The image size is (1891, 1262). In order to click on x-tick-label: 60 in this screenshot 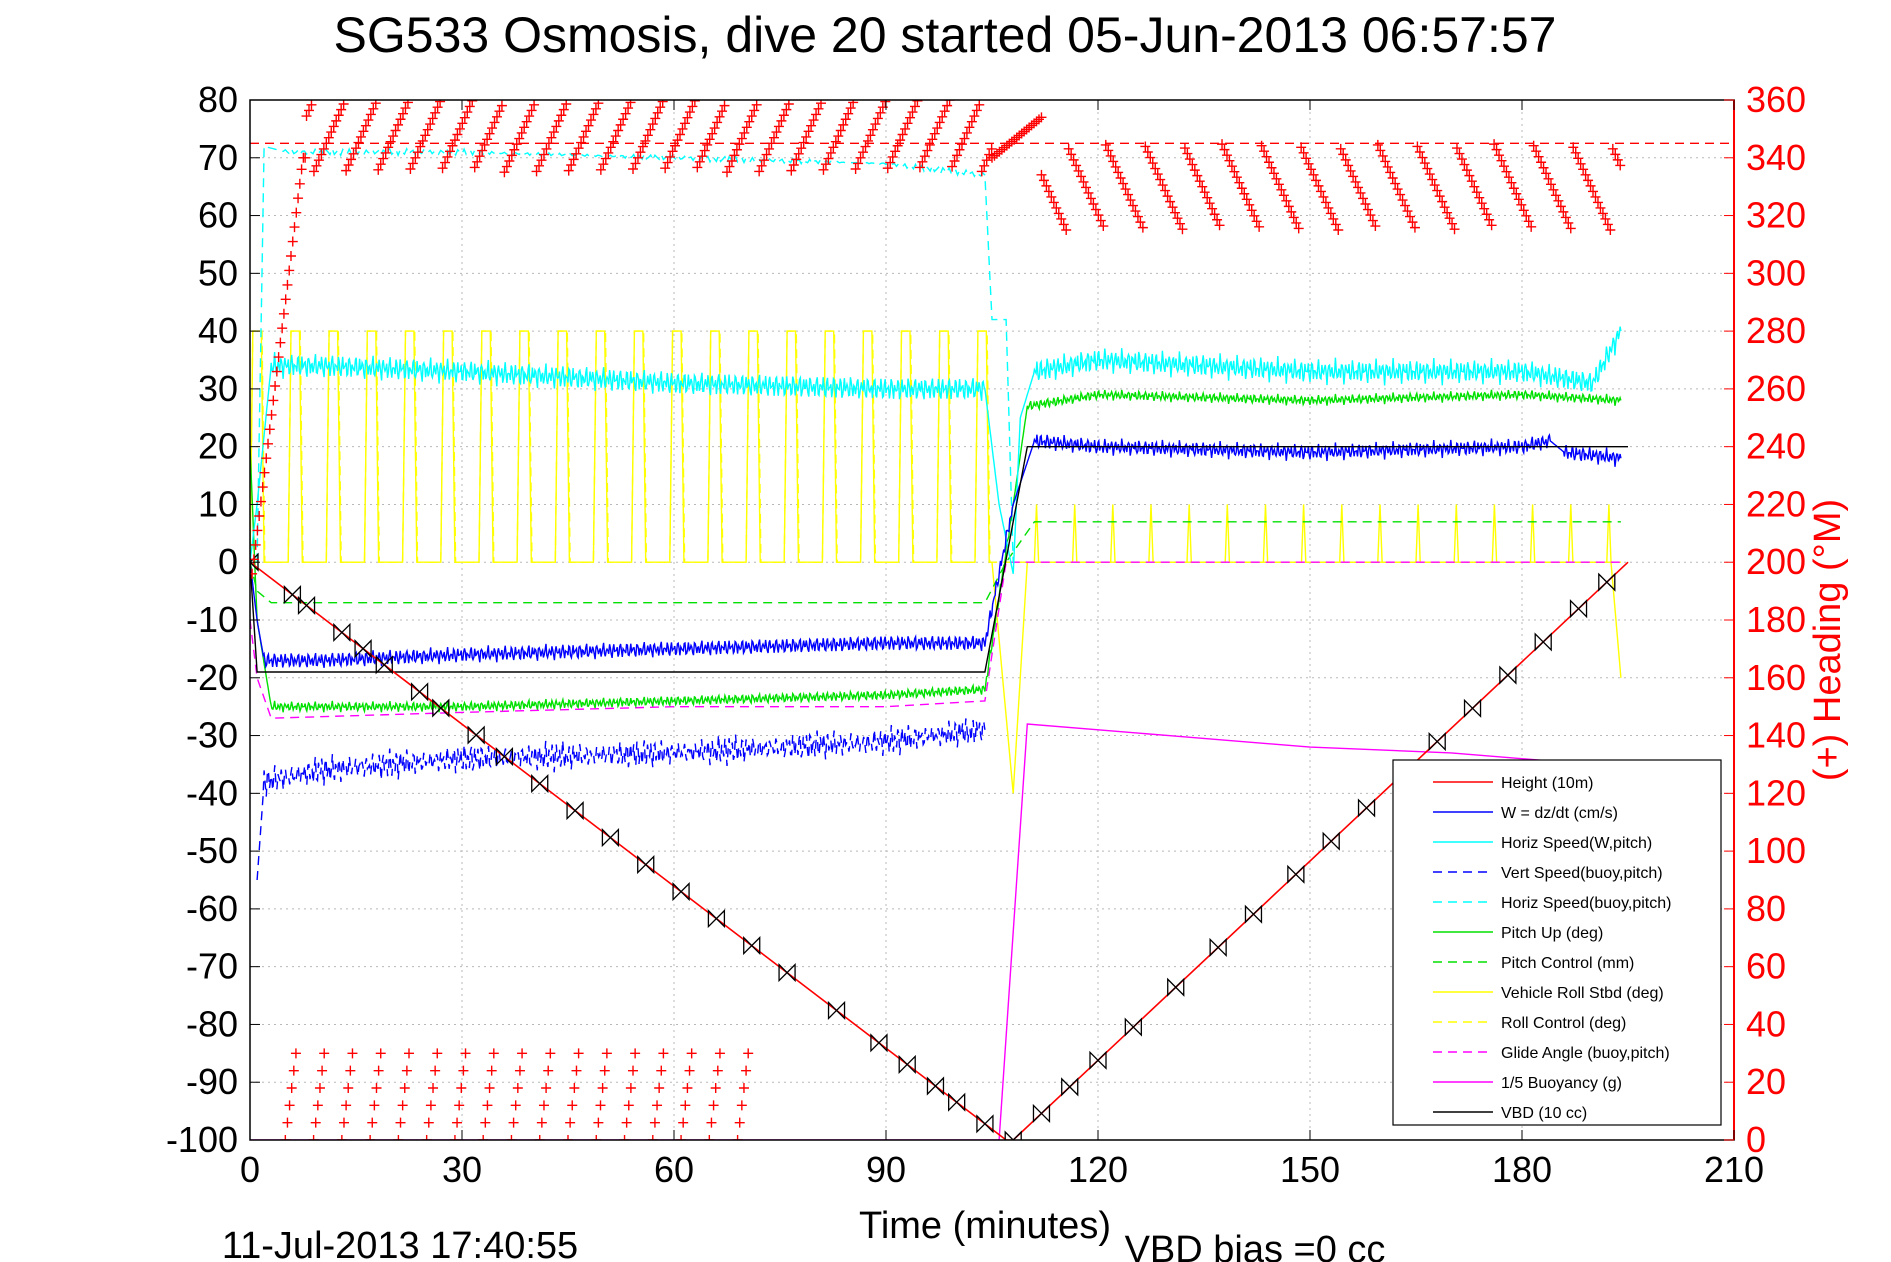, I will do `click(674, 1169)`.